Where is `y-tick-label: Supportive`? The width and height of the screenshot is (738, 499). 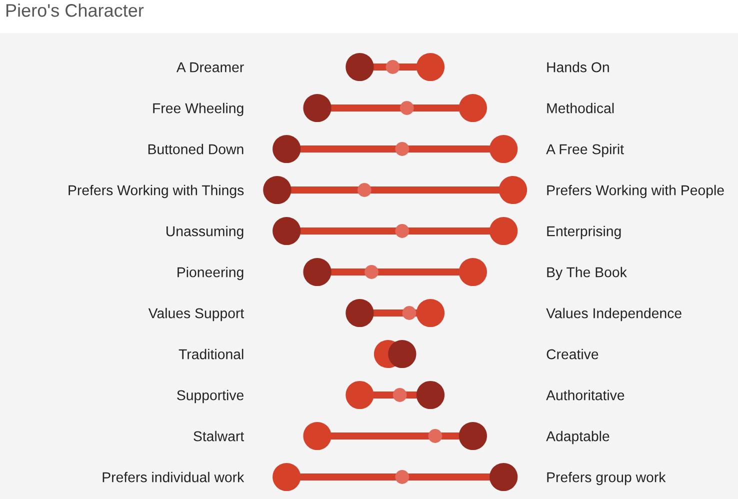
y-tick-label: Supportive is located at coordinates (210, 397).